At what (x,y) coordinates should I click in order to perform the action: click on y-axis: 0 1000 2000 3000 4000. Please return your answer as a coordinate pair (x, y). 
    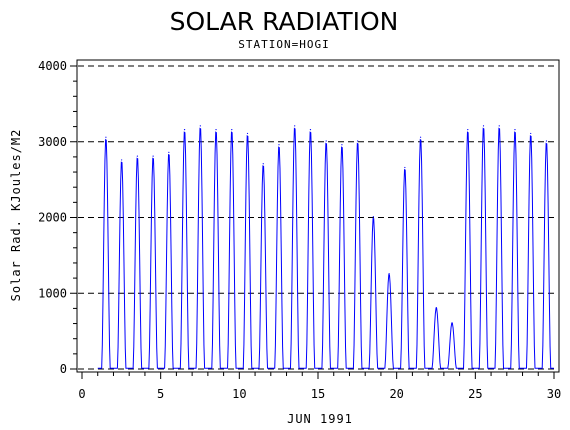
    Looking at the image, I should click on (57, 217).